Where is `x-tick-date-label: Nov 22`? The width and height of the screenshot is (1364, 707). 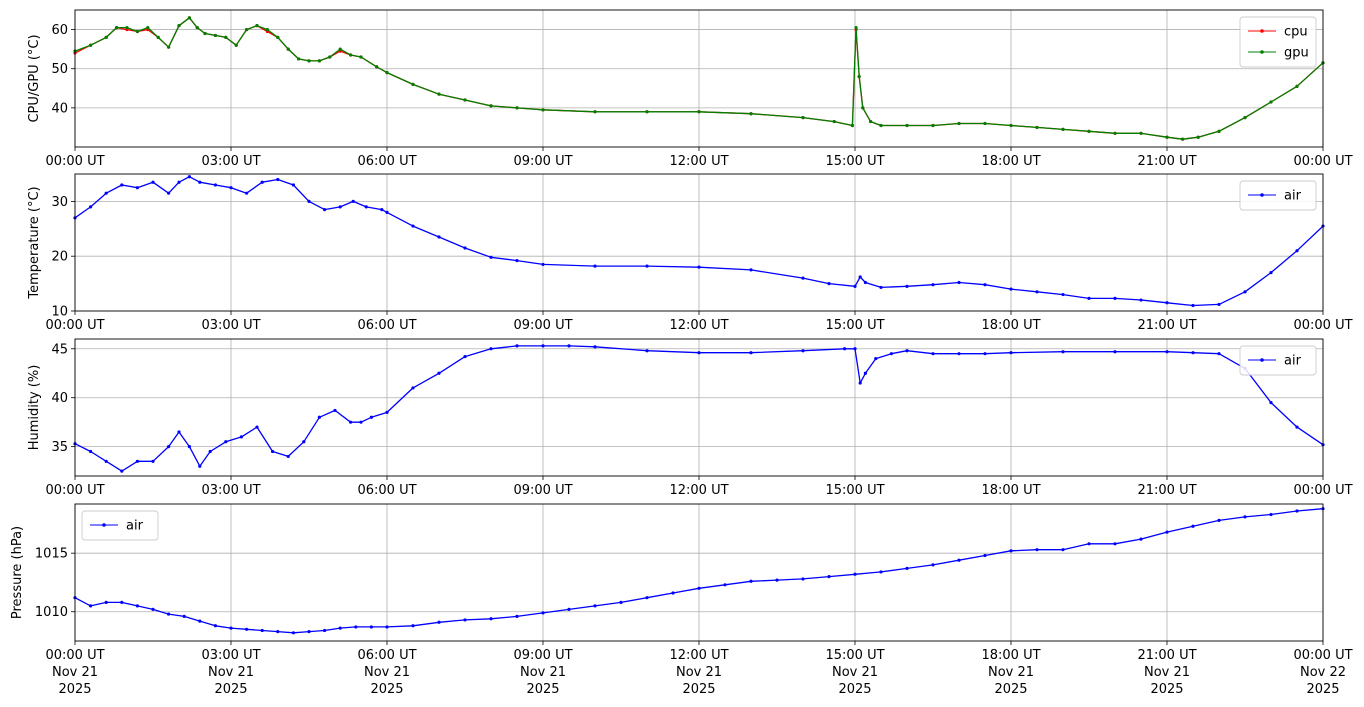
x-tick-date-label: Nov 22 is located at coordinates (1323, 672).